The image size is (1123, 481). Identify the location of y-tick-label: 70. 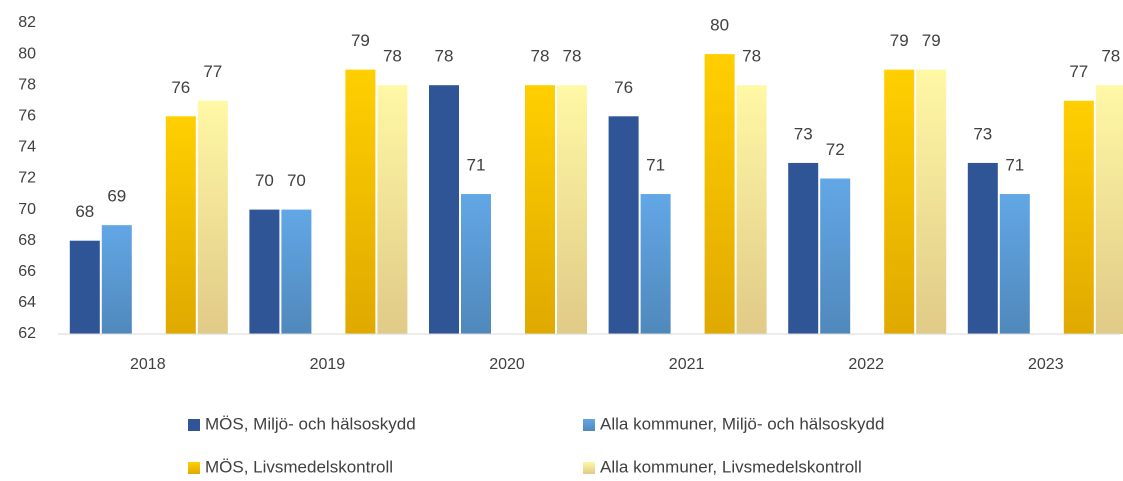
(27, 209).